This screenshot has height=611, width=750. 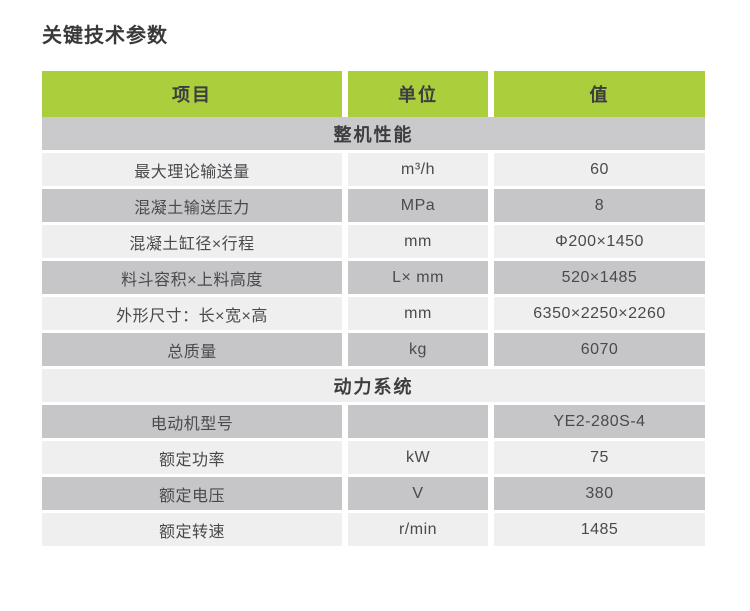 What do you see at coordinates (418, 493) in the screenshot?
I see `unit-cell: V` at bounding box center [418, 493].